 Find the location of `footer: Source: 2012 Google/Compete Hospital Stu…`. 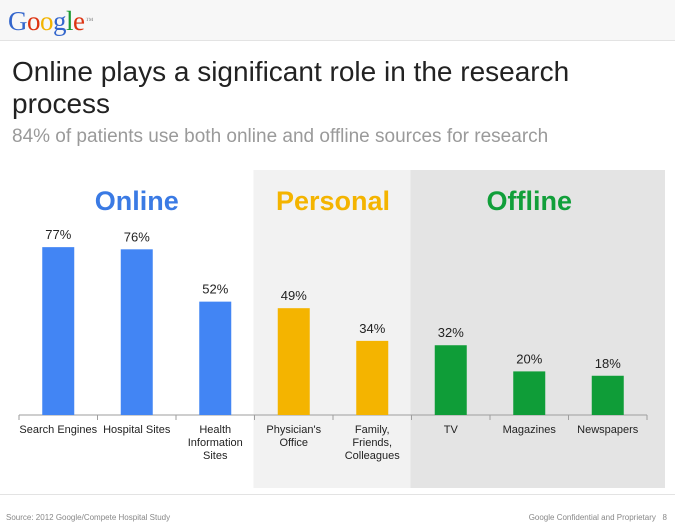

footer: Source: 2012 Google/Compete Hospital Stu… is located at coordinates (337, 512).